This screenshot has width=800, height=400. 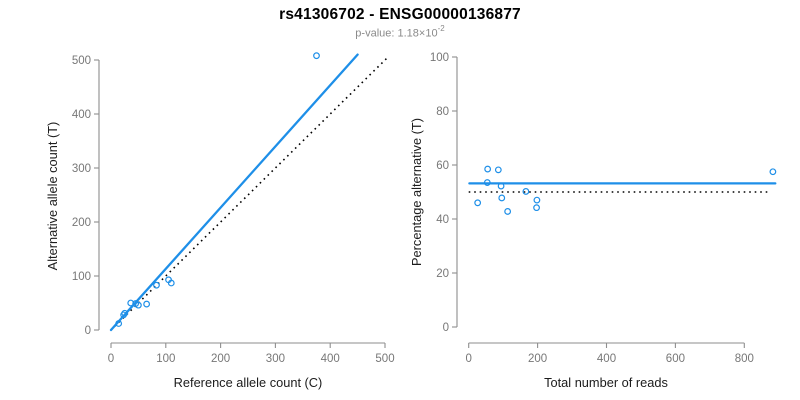 I want to click on x-tick-label: 100, so click(x=165, y=359).